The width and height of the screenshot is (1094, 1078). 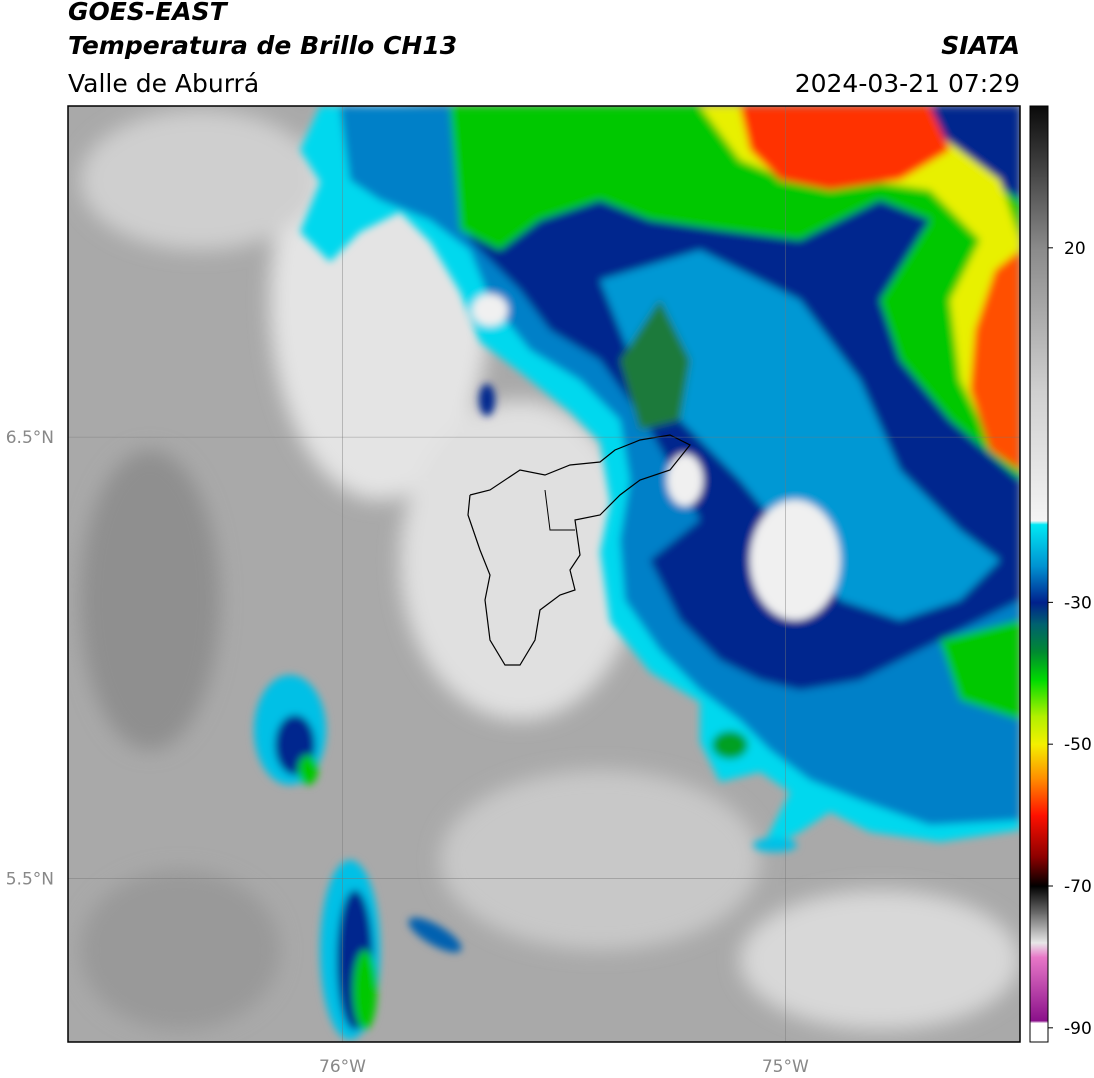 What do you see at coordinates (1075, 249) in the screenshot?
I see `colorbar-tick-label: 20` at bounding box center [1075, 249].